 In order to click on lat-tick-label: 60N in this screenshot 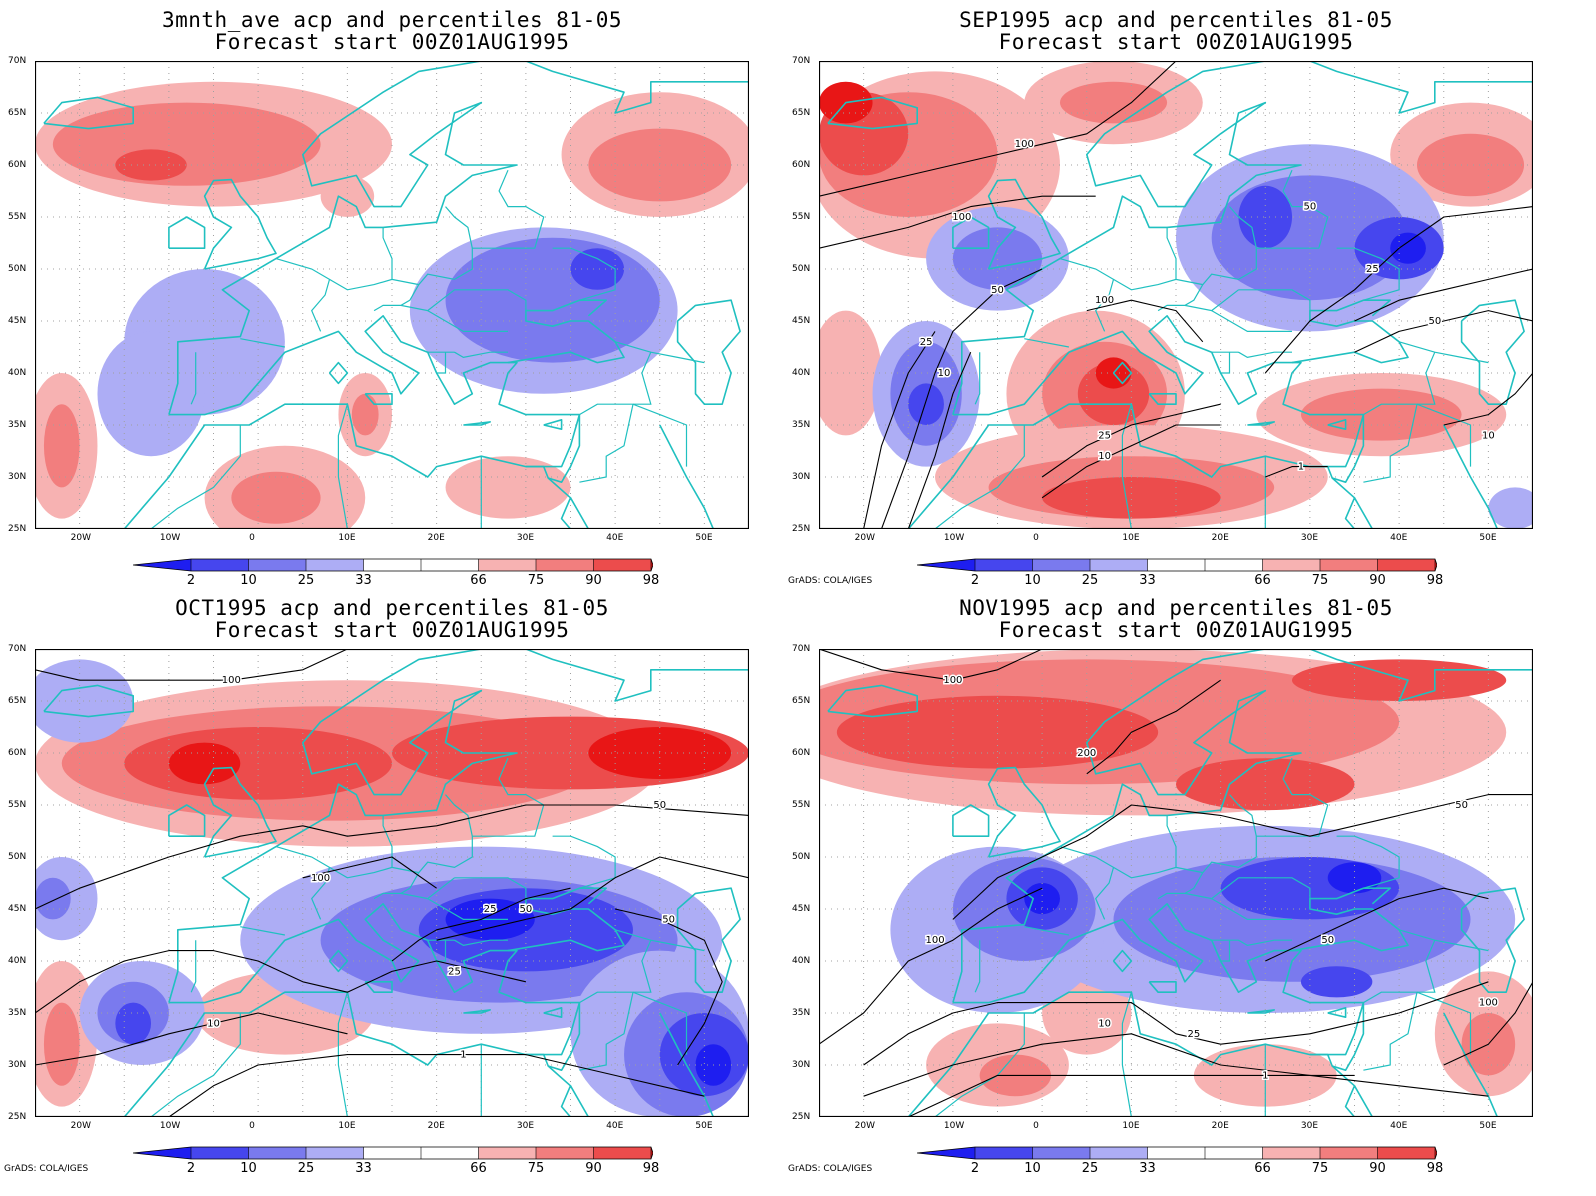, I will do `click(17, 753)`.